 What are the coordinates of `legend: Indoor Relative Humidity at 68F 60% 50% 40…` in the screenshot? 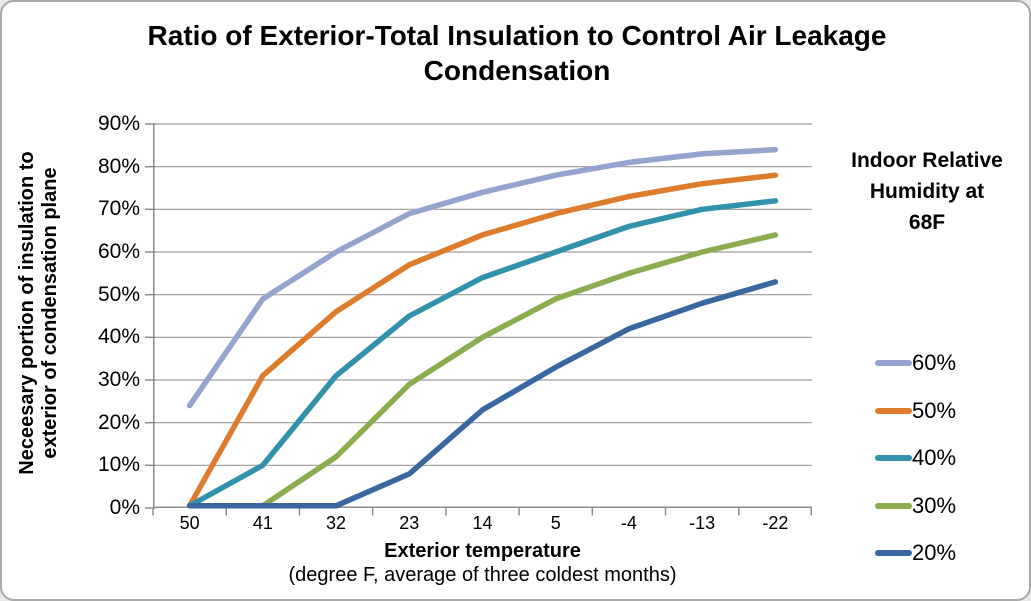 It's located at (927, 355).